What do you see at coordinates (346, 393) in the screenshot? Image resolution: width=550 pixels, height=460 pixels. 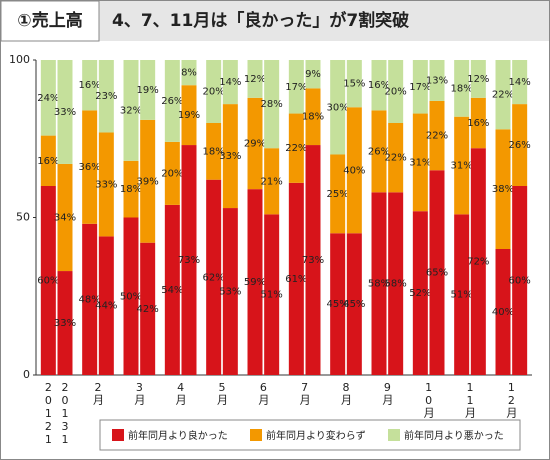 I see `x-tick-label: 8月` at bounding box center [346, 393].